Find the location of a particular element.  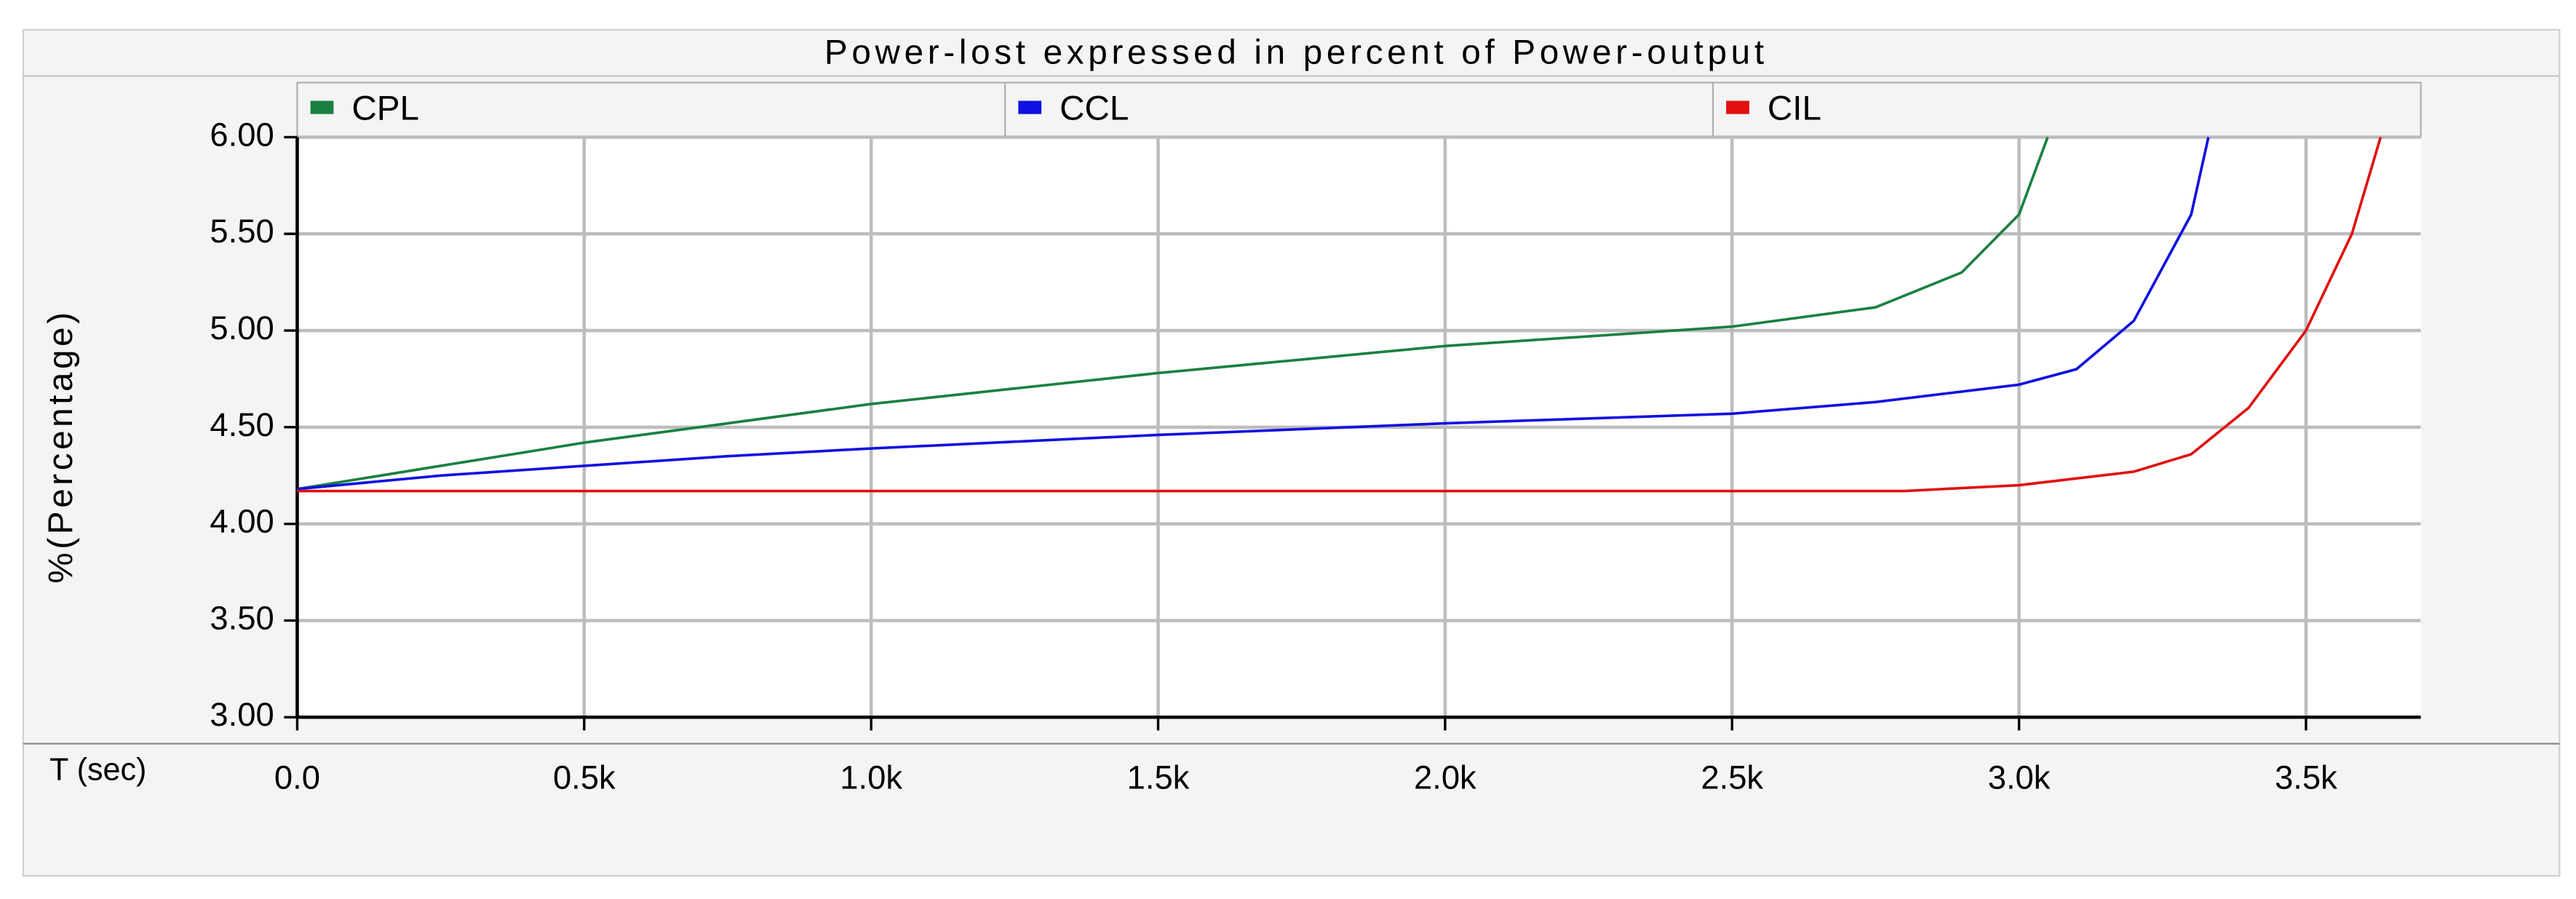

x-axis-label: T (sec) is located at coordinates (97, 770).